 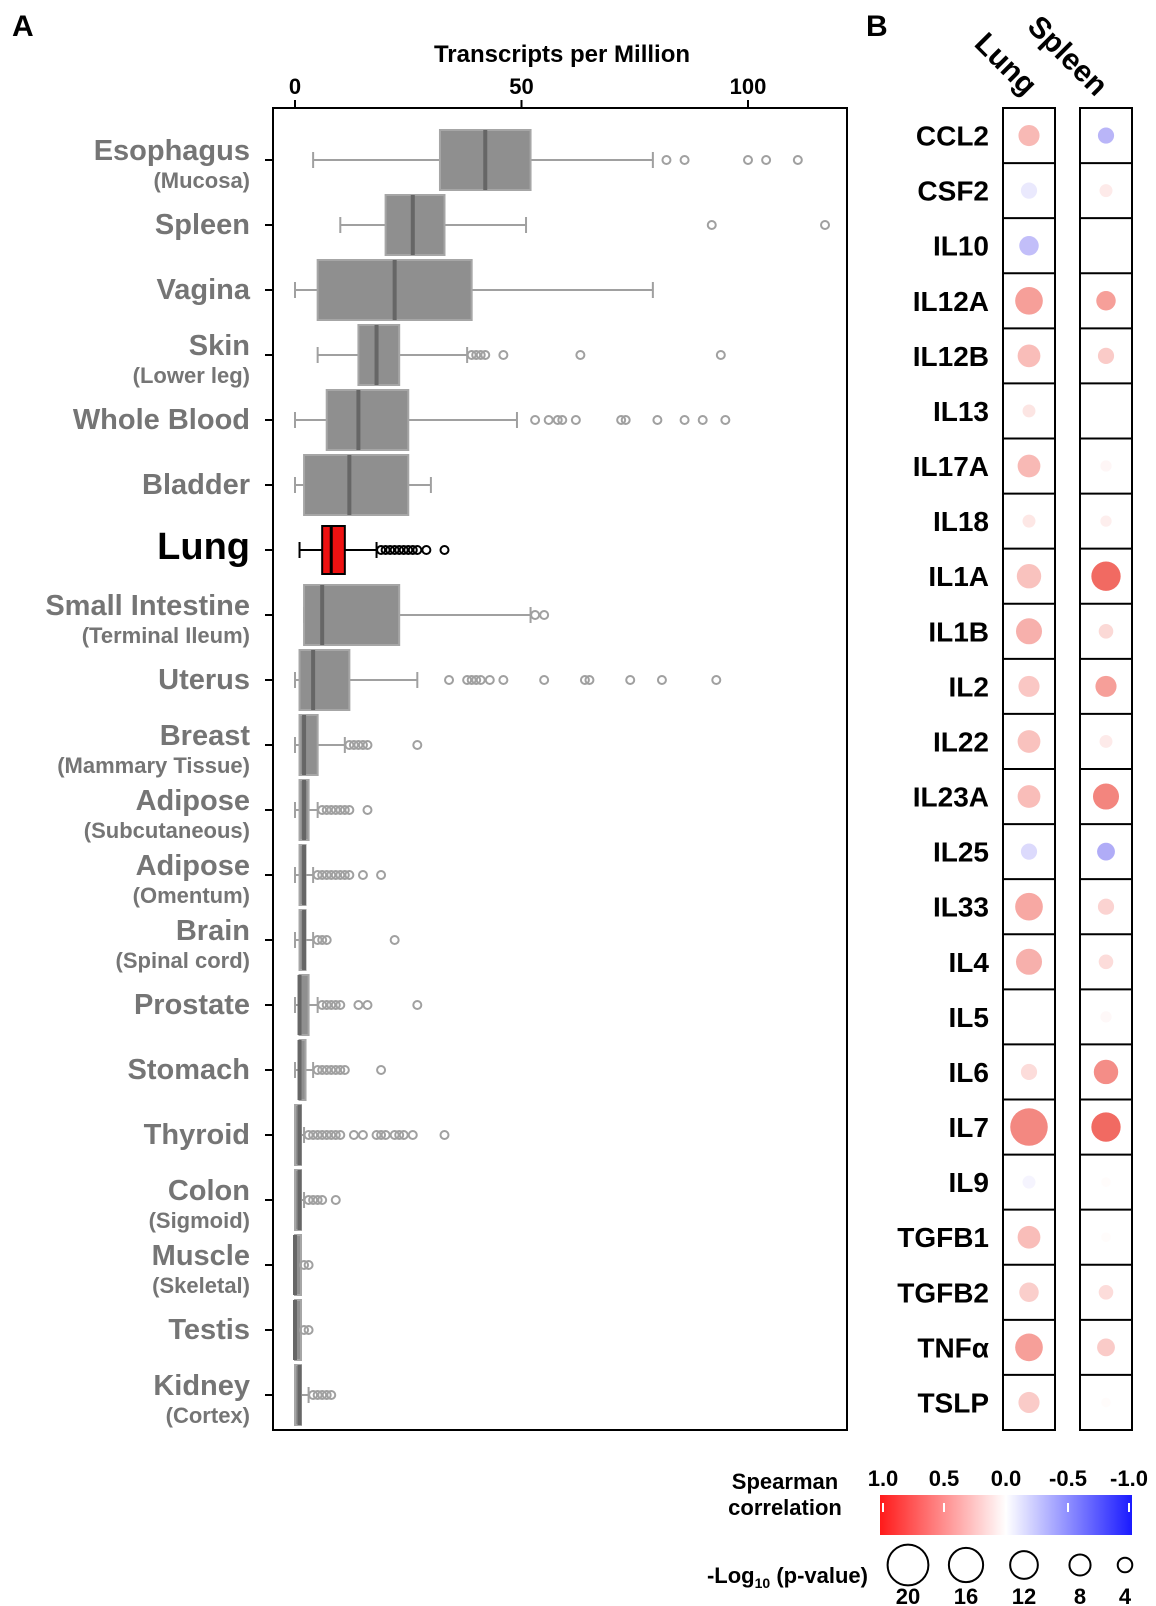 I want to click on box-iqr, so click(x=333, y=550).